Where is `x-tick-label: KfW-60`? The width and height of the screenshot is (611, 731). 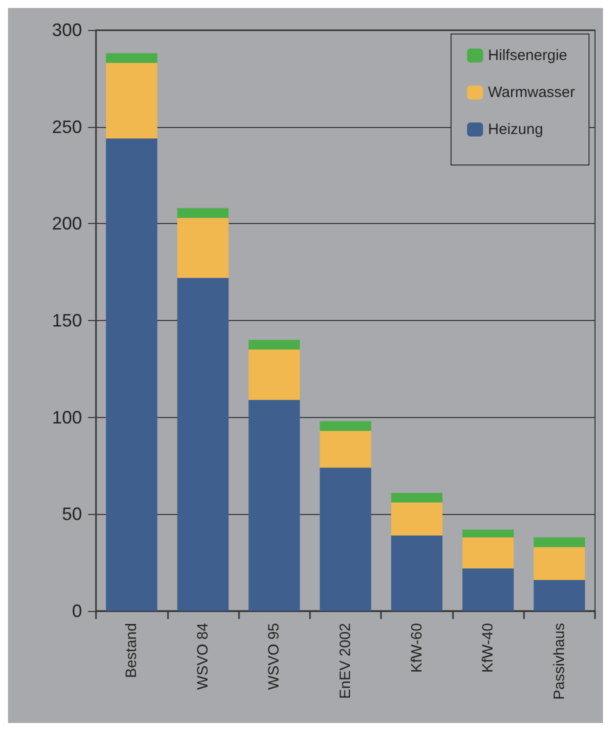 x-tick-label: KfW-60 is located at coordinates (417, 648).